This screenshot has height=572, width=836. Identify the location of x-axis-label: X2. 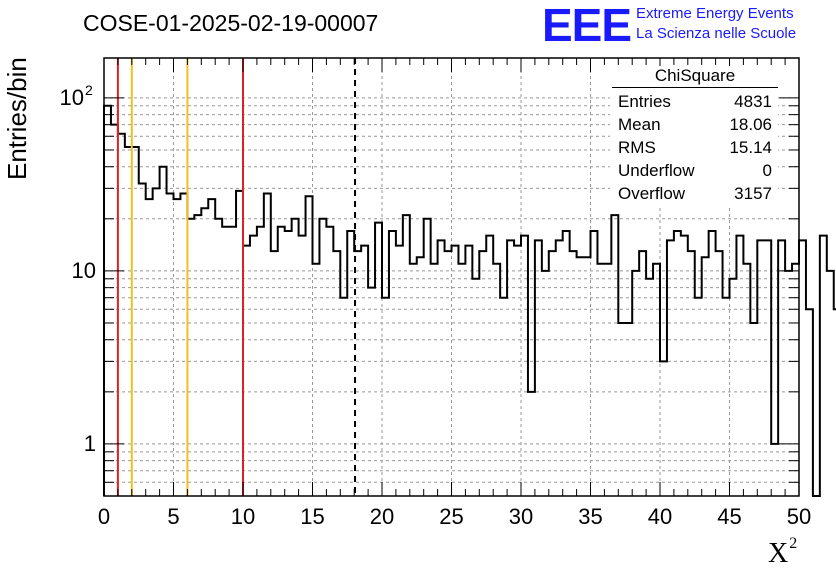
(782, 552).